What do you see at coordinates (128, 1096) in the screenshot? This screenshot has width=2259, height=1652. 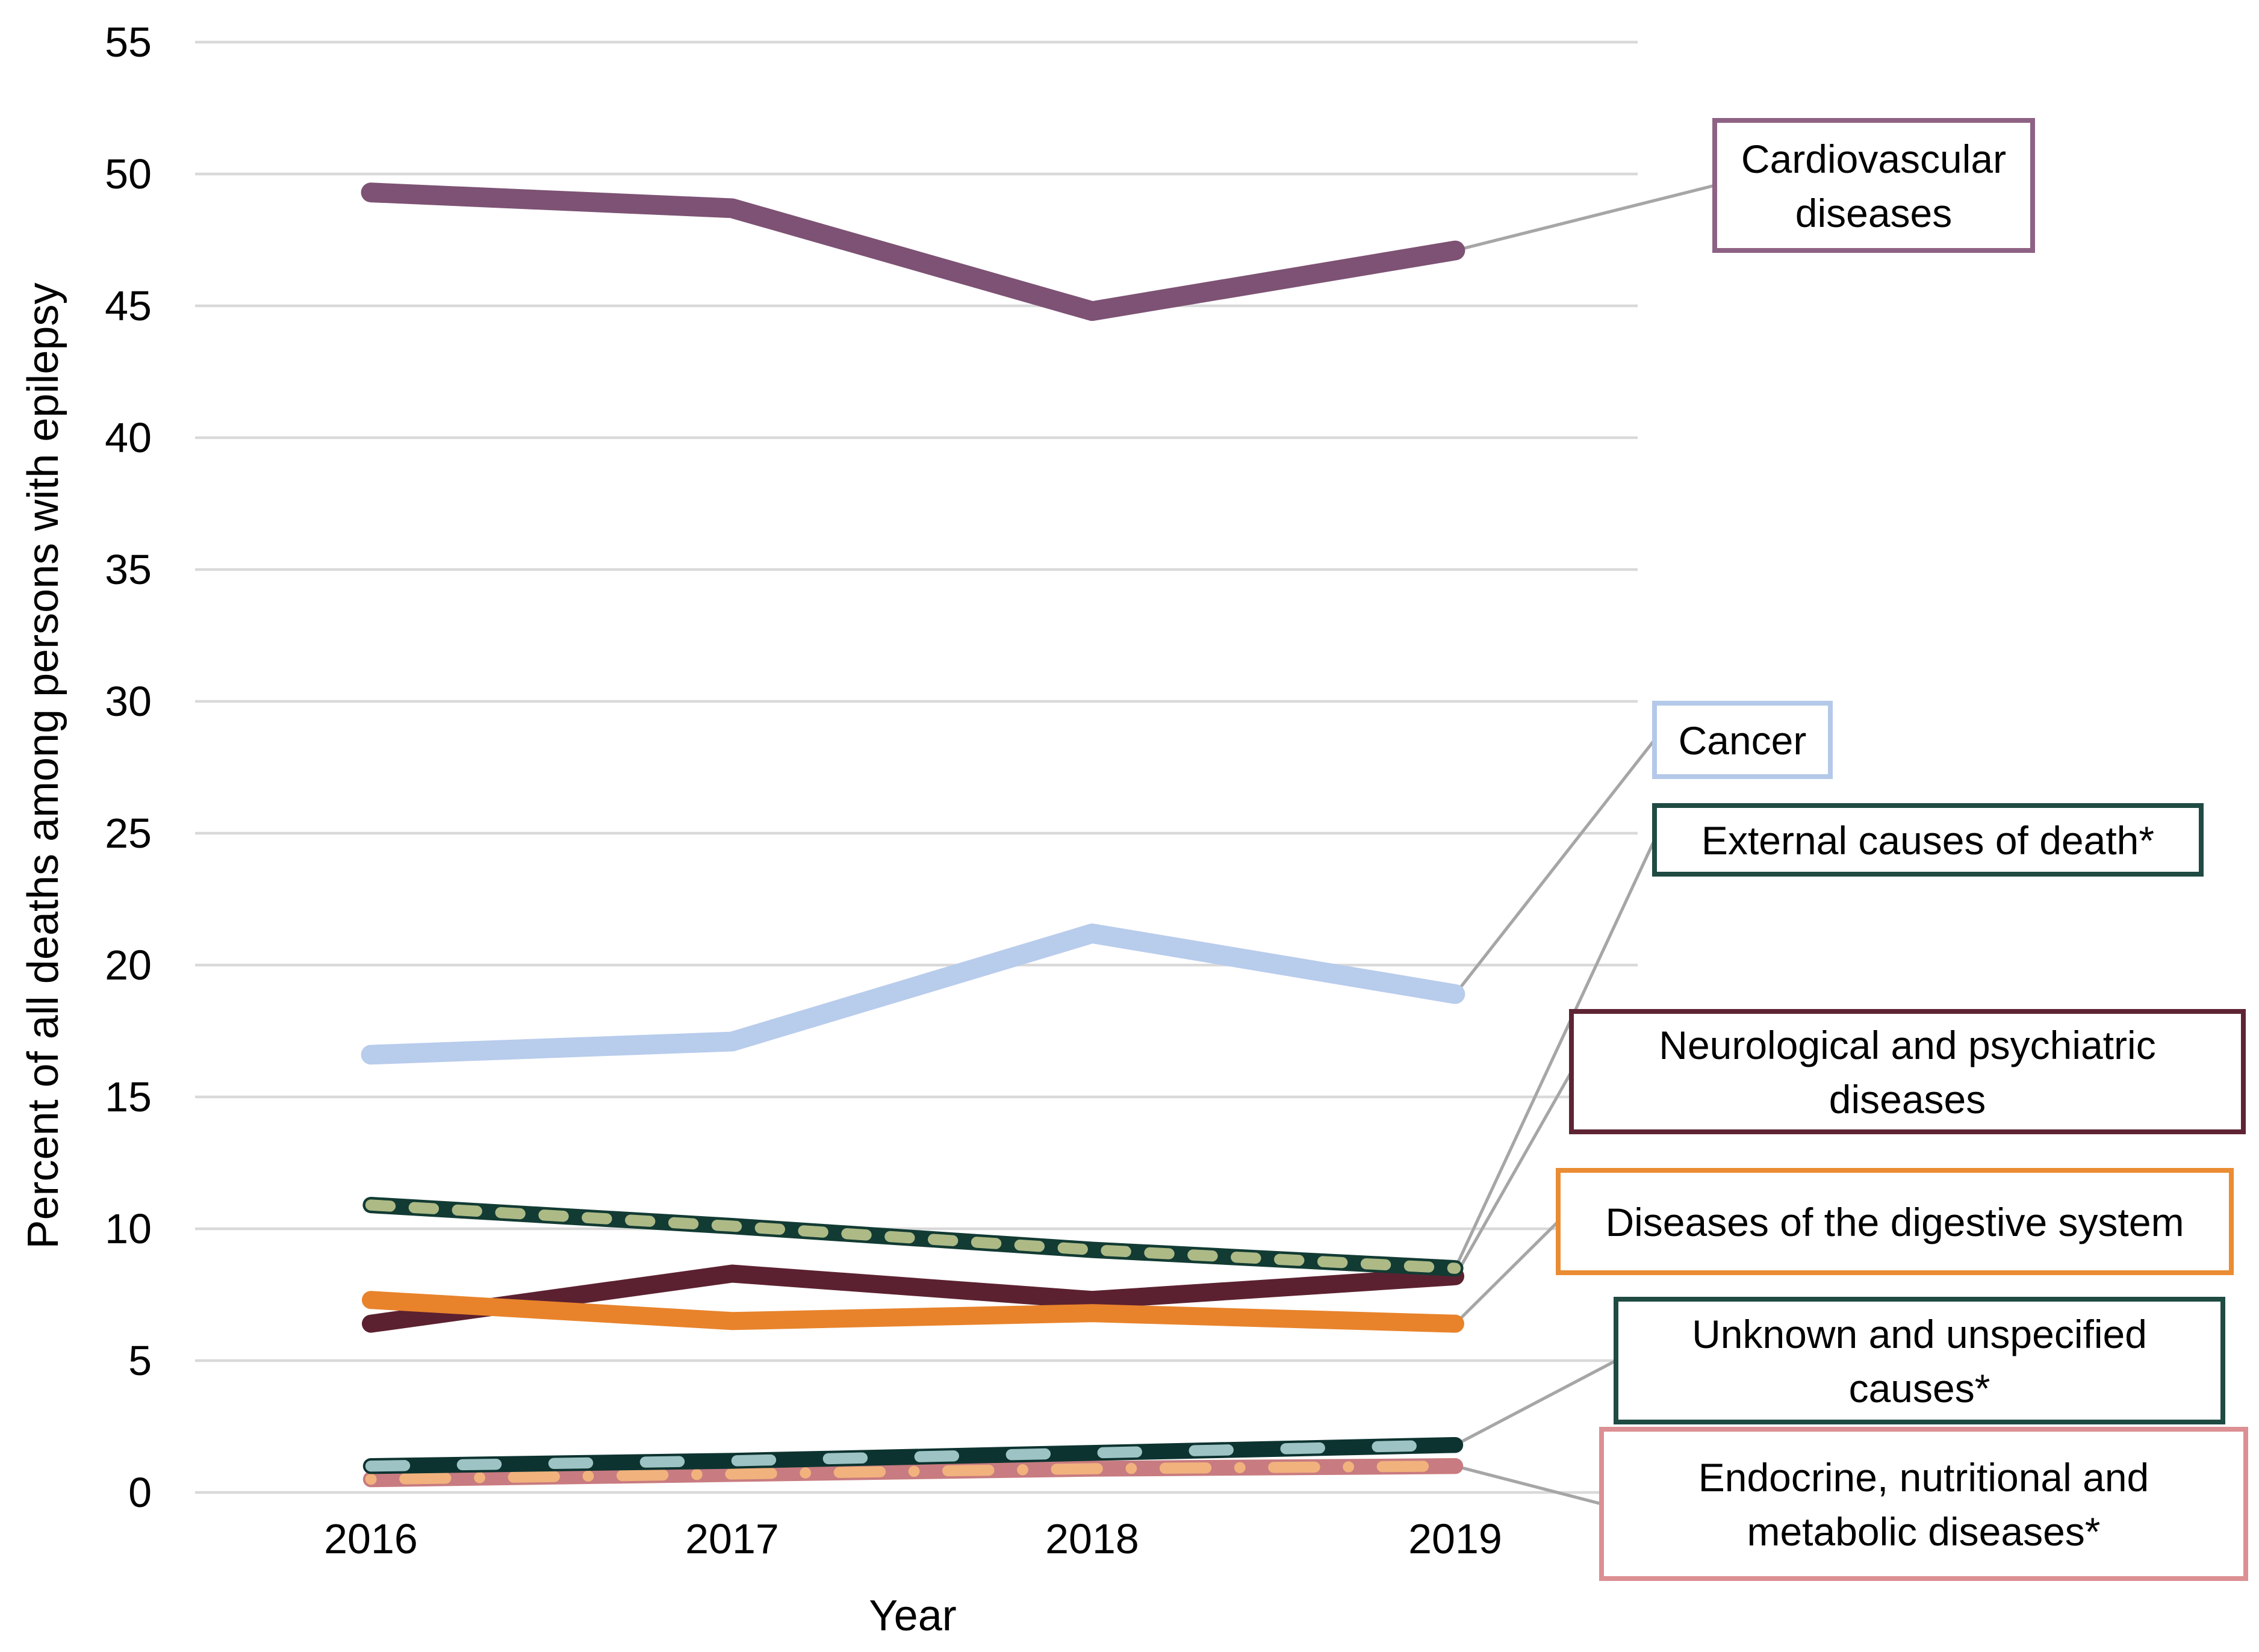 I see `y-tick-label: 15` at bounding box center [128, 1096].